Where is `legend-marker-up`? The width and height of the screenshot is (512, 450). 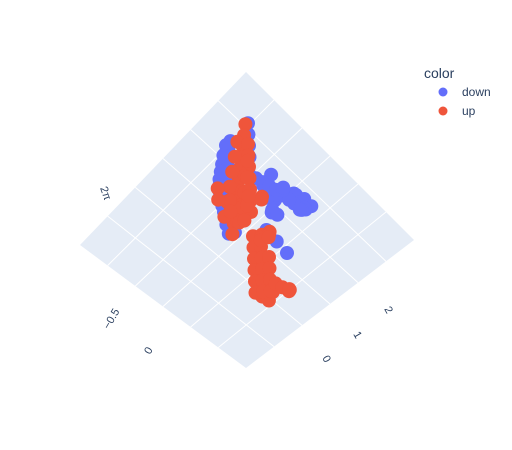
legend-marker-up is located at coordinates (443, 111).